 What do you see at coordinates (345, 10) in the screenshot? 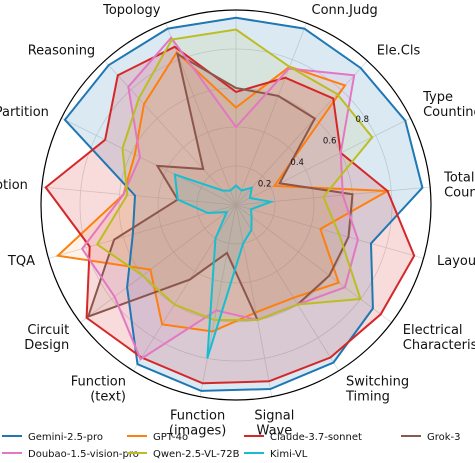
I see `axis-label: Conn.Judg` at bounding box center [345, 10].